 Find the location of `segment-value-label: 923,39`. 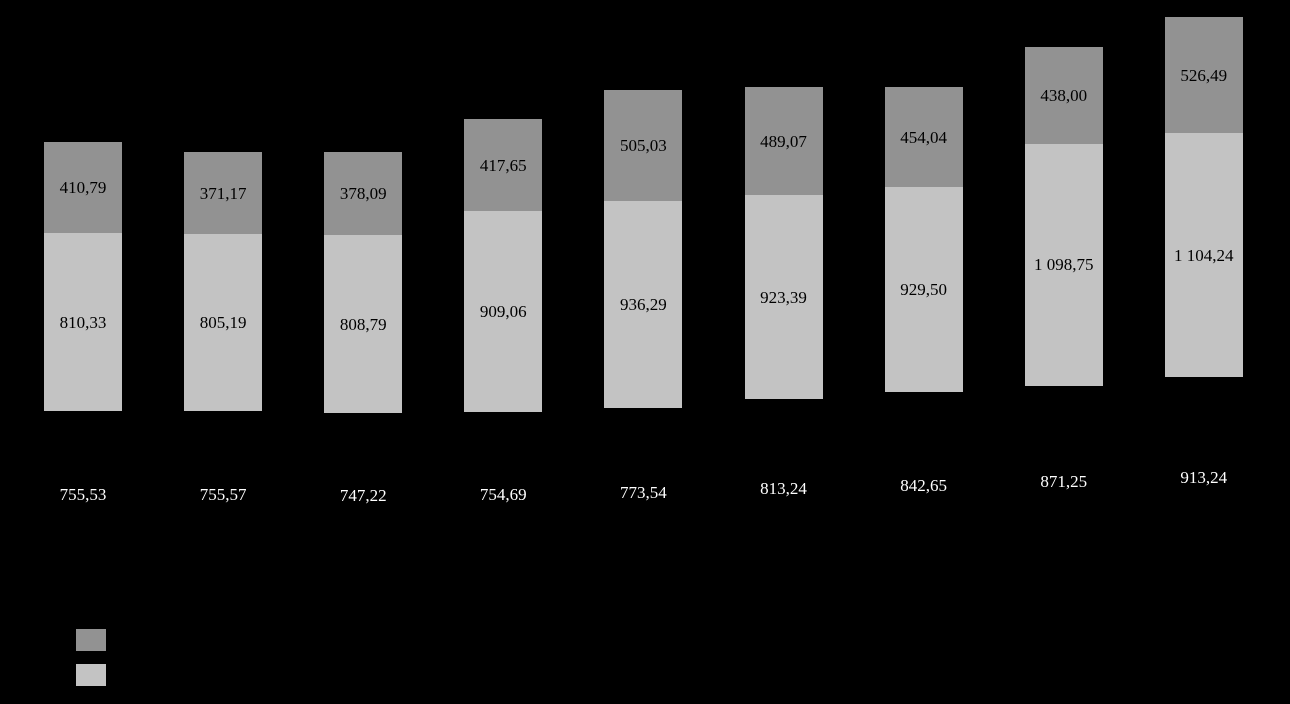

segment-value-label: 923,39 is located at coordinates (783, 297).